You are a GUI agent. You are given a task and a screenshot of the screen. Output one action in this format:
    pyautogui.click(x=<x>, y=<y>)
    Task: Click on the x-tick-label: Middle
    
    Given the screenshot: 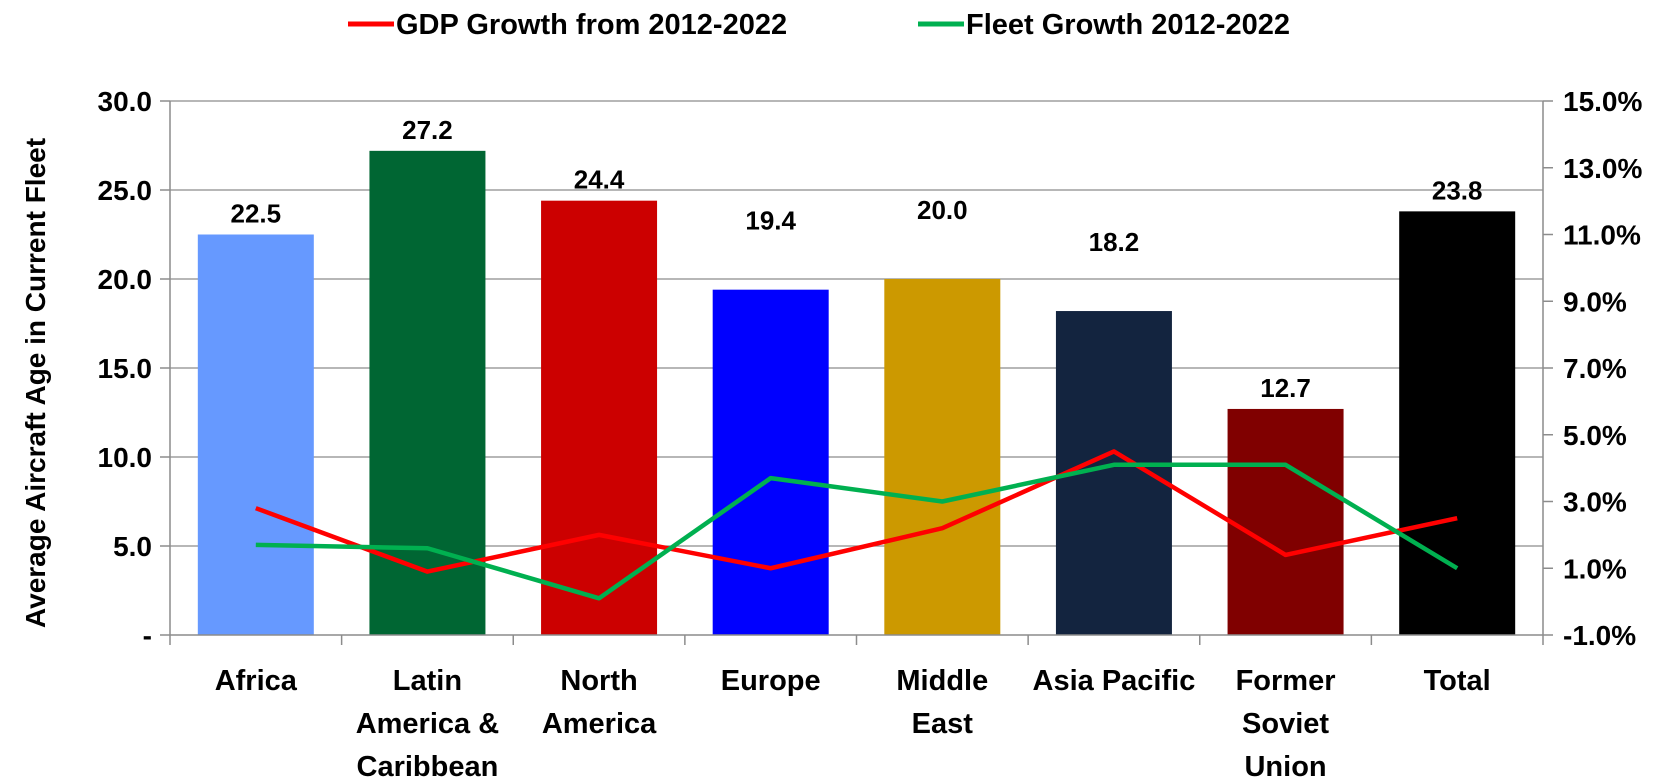 What is the action you would take?
    pyautogui.click(x=942, y=681)
    